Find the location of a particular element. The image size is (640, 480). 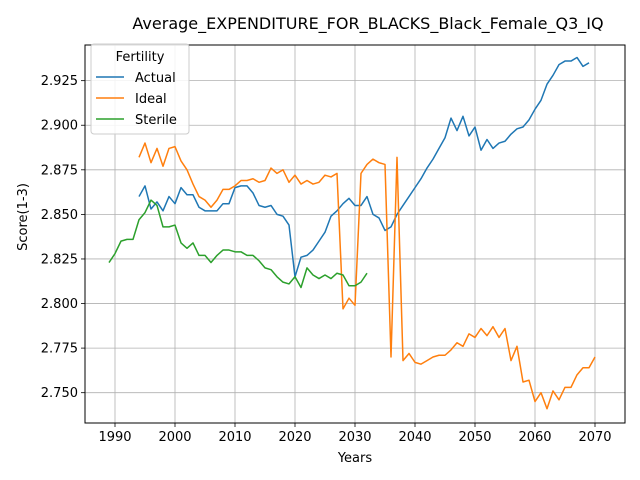

y-tick-label: 2.850 is located at coordinates (59, 215).